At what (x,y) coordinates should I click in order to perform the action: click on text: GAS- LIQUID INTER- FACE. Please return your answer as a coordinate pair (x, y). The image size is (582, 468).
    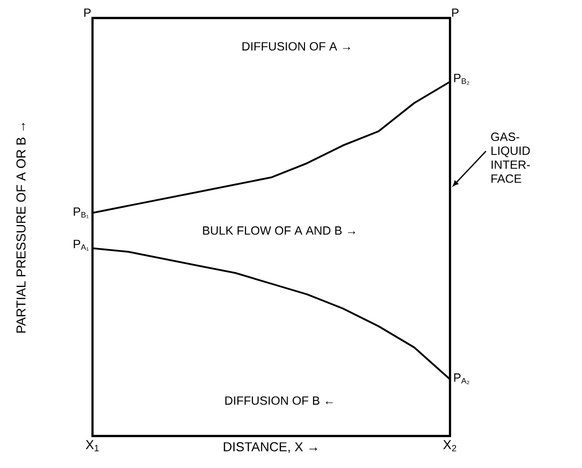
    Looking at the image, I should click on (510, 157).